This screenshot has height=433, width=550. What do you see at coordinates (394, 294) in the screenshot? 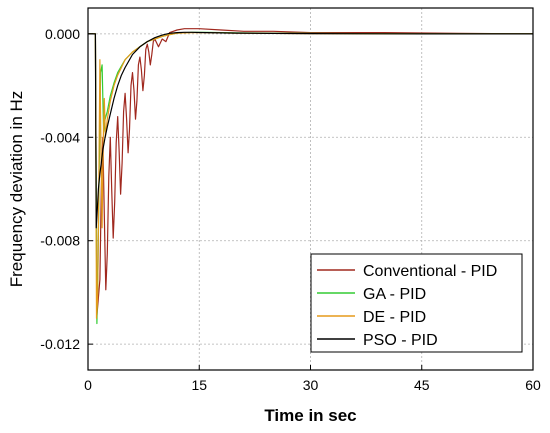
I see `legend-label: GA - PID` at bounding box center [394, 294].